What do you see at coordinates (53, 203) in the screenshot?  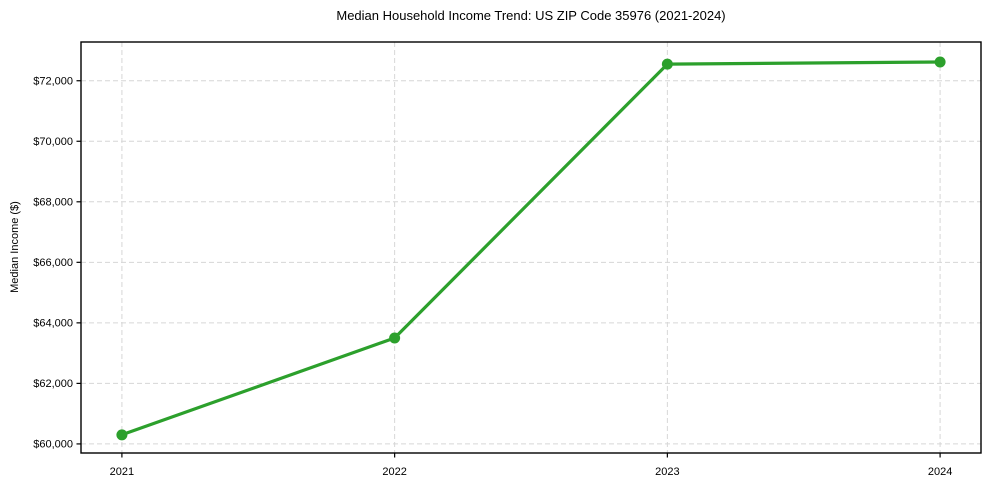 I see `y-tick-label-68000: $68,000` at bounding box center [53, 203].